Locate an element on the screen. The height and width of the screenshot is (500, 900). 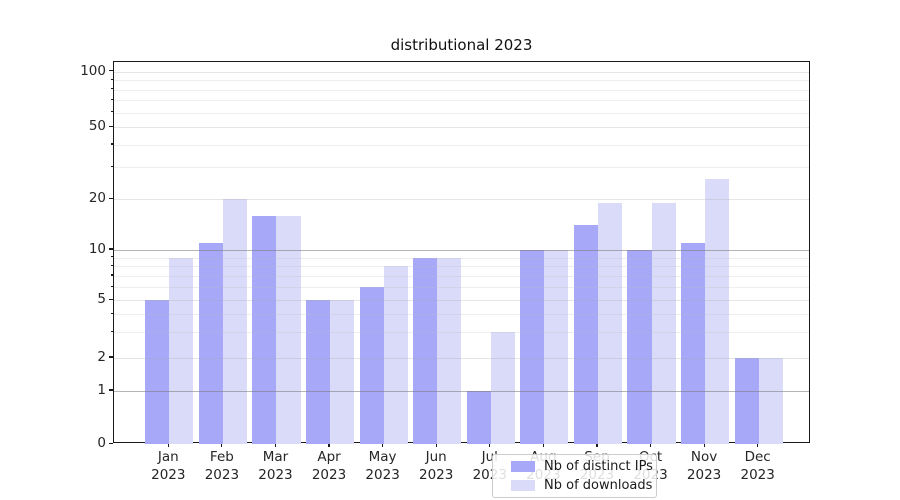
legend: Nb of distinct IPs Nb of downloads is located at coordinates (574, 476).